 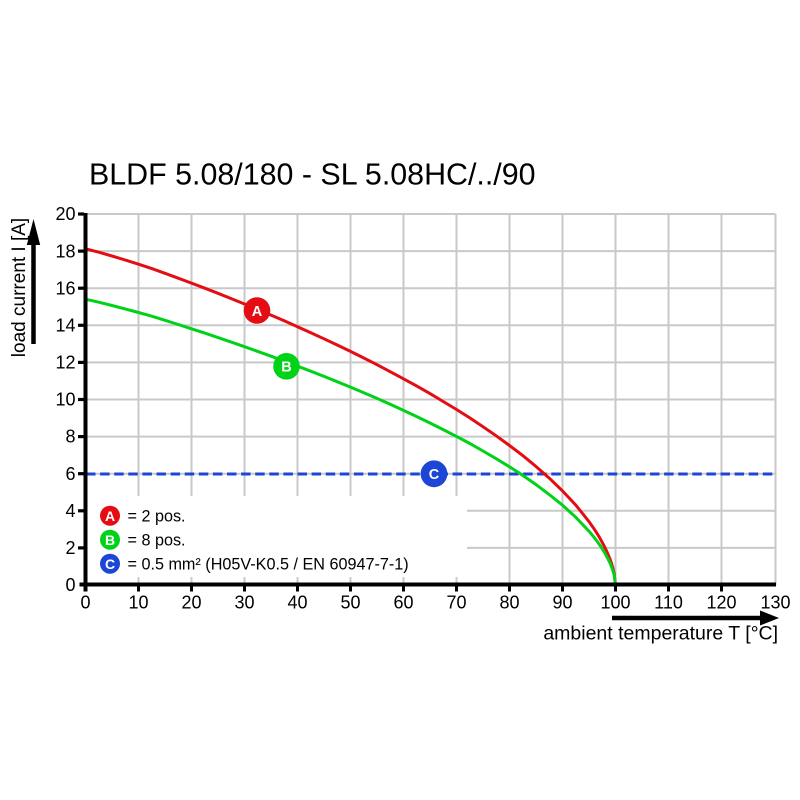 What do you see at coordinates (268, 565) in the screenshot?
I see `svg-text:= 0.5 mm² (H05V-K0.5 / EN 6094: = 0.5 mm² (H05V-K0.5 / EN 60947-7-1)` at bounding box center [268, 565].